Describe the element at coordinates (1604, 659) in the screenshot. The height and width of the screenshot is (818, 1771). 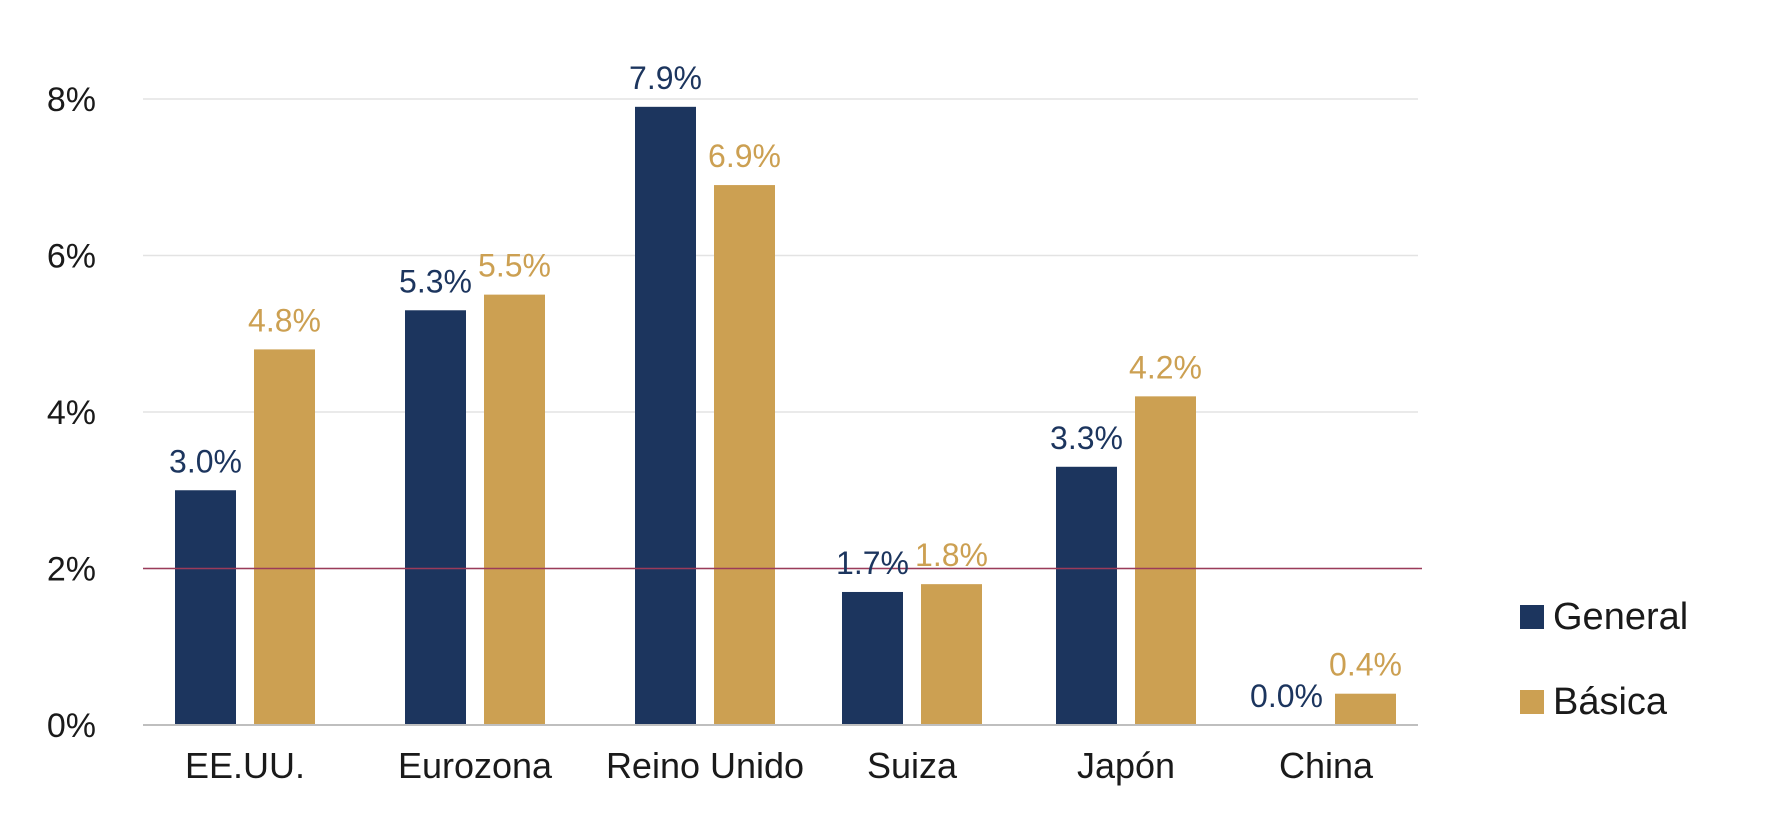
I see `legend: General Básica` at that location.